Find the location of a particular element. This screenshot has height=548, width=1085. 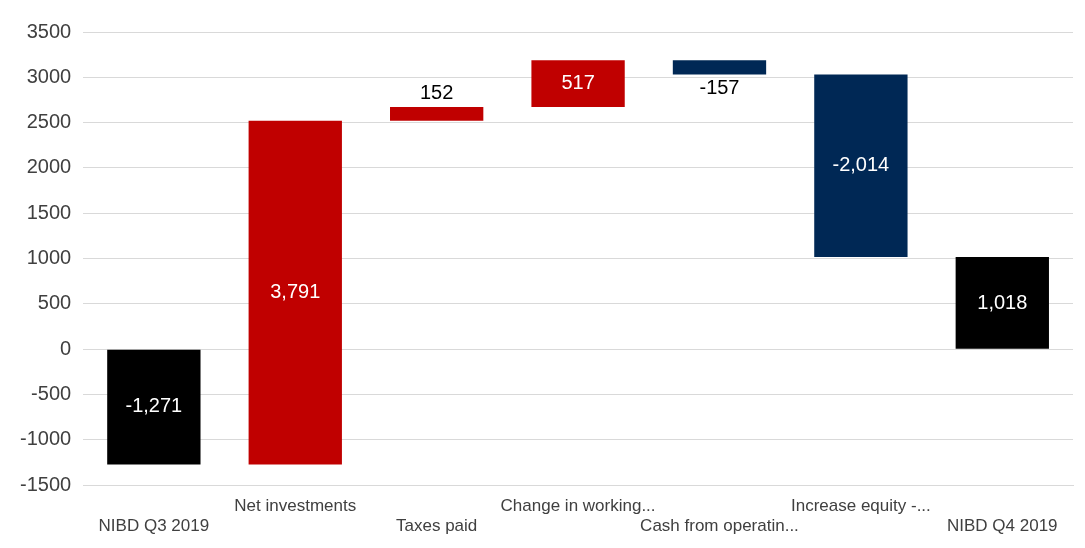

y-tick-label: 500 is located at coordinates (54, 302).